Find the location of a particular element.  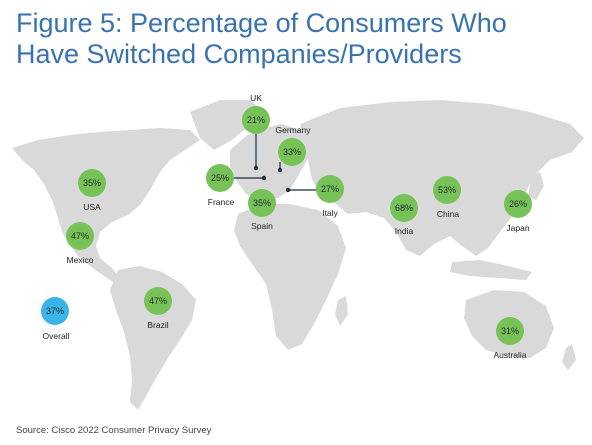

marker-india: 68% India is located at coordinates (404, 215).